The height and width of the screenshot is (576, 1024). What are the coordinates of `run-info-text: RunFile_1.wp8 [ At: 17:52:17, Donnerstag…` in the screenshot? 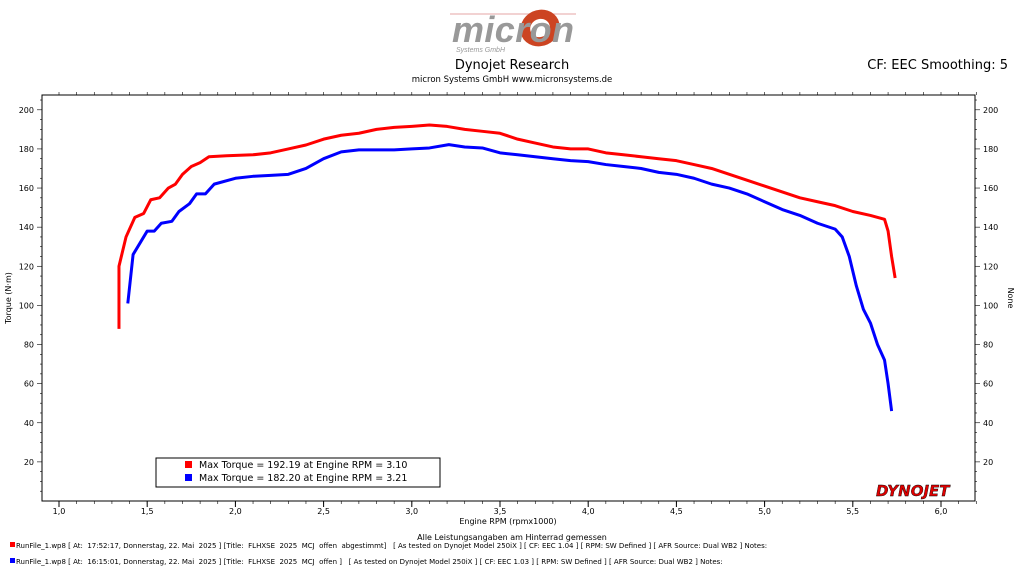 It's located at (392, 546).